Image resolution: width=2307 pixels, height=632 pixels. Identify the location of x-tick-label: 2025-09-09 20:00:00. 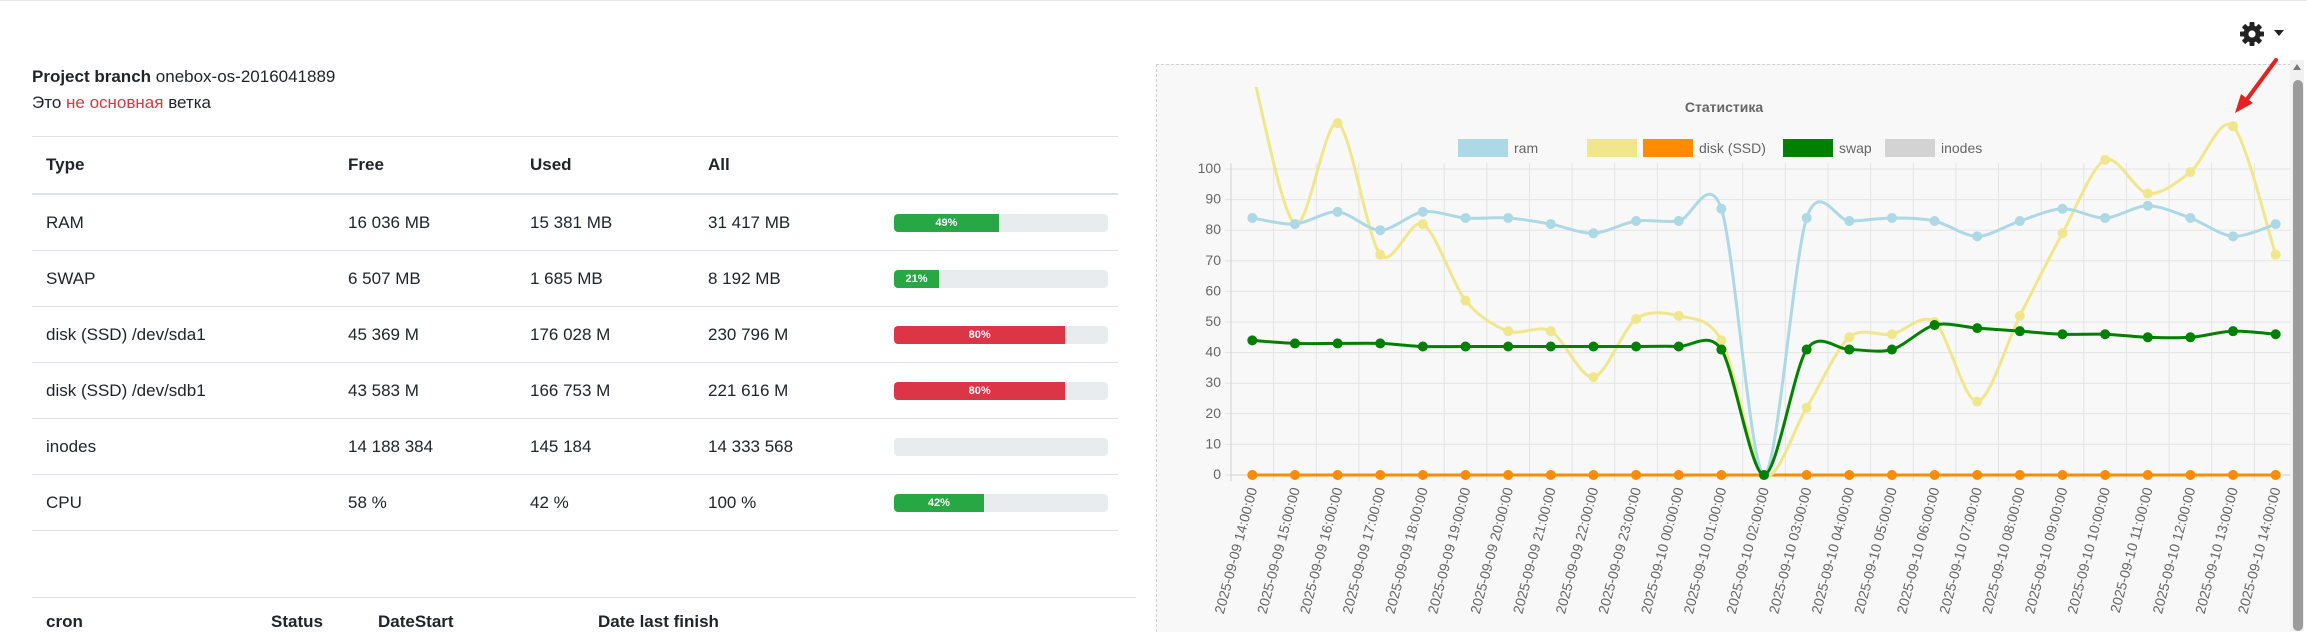
(1491, 550).